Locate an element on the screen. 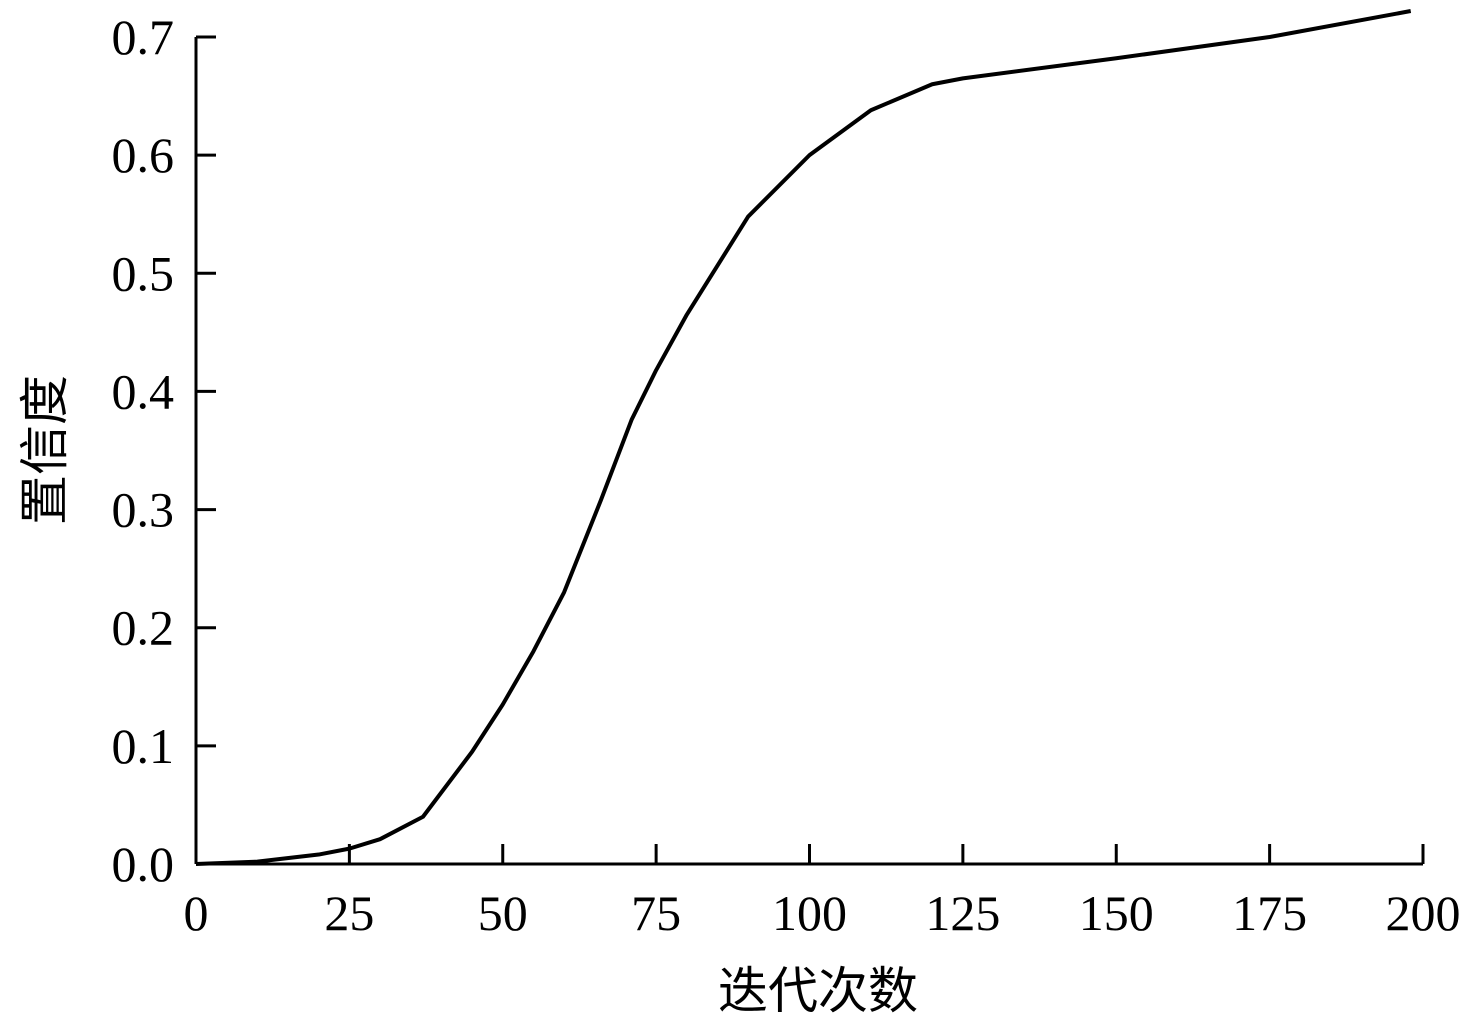  y-tick-label: 0.4 is located at coordinates (143, 391).